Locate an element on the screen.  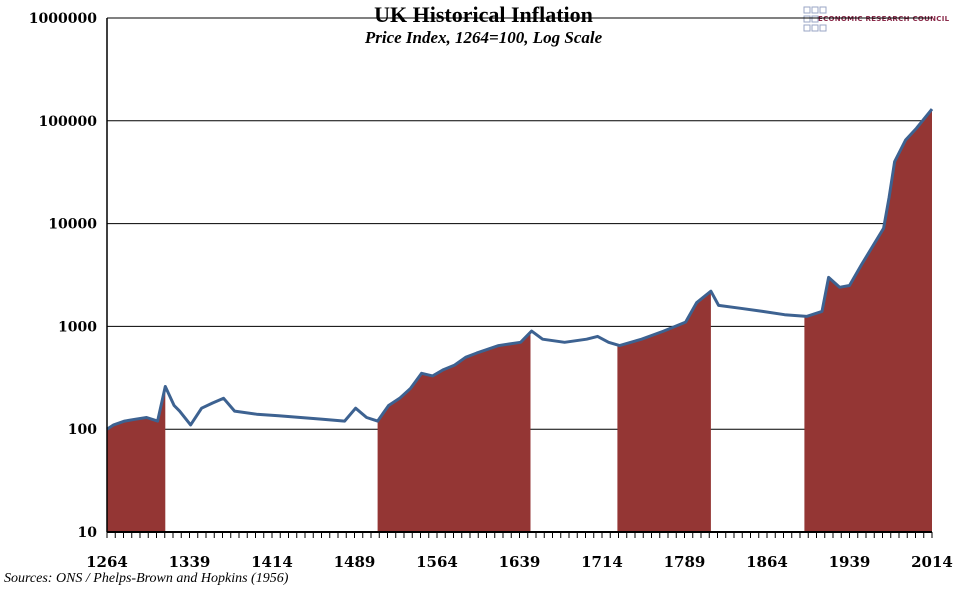
y-tick-label: 1000 is located at coordinates (77, 327).